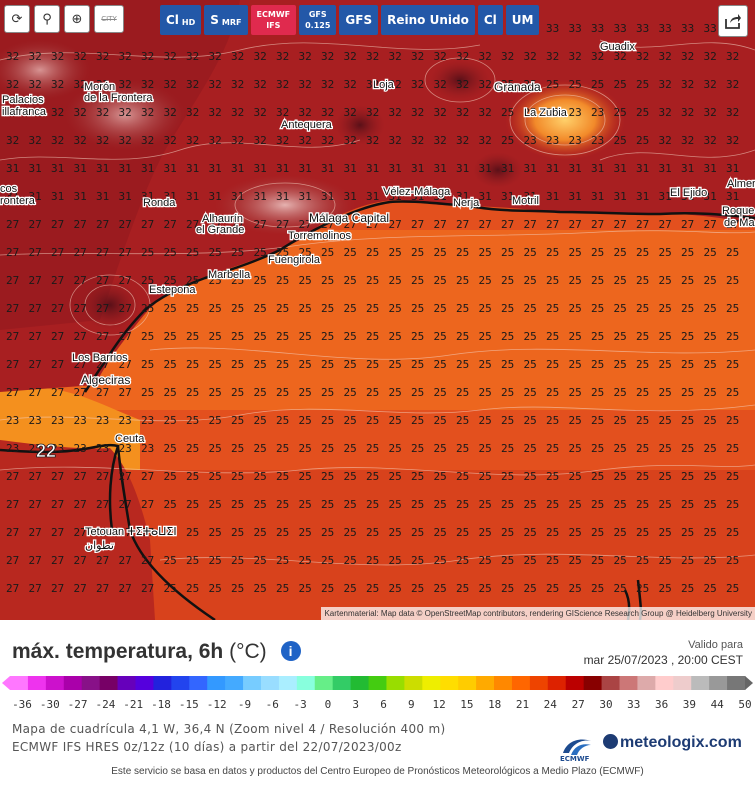  What do you see at coordinates (109, 19) in the screenshot?
I see `city-toggle-button: CITY` at bounding box center [109, 19].